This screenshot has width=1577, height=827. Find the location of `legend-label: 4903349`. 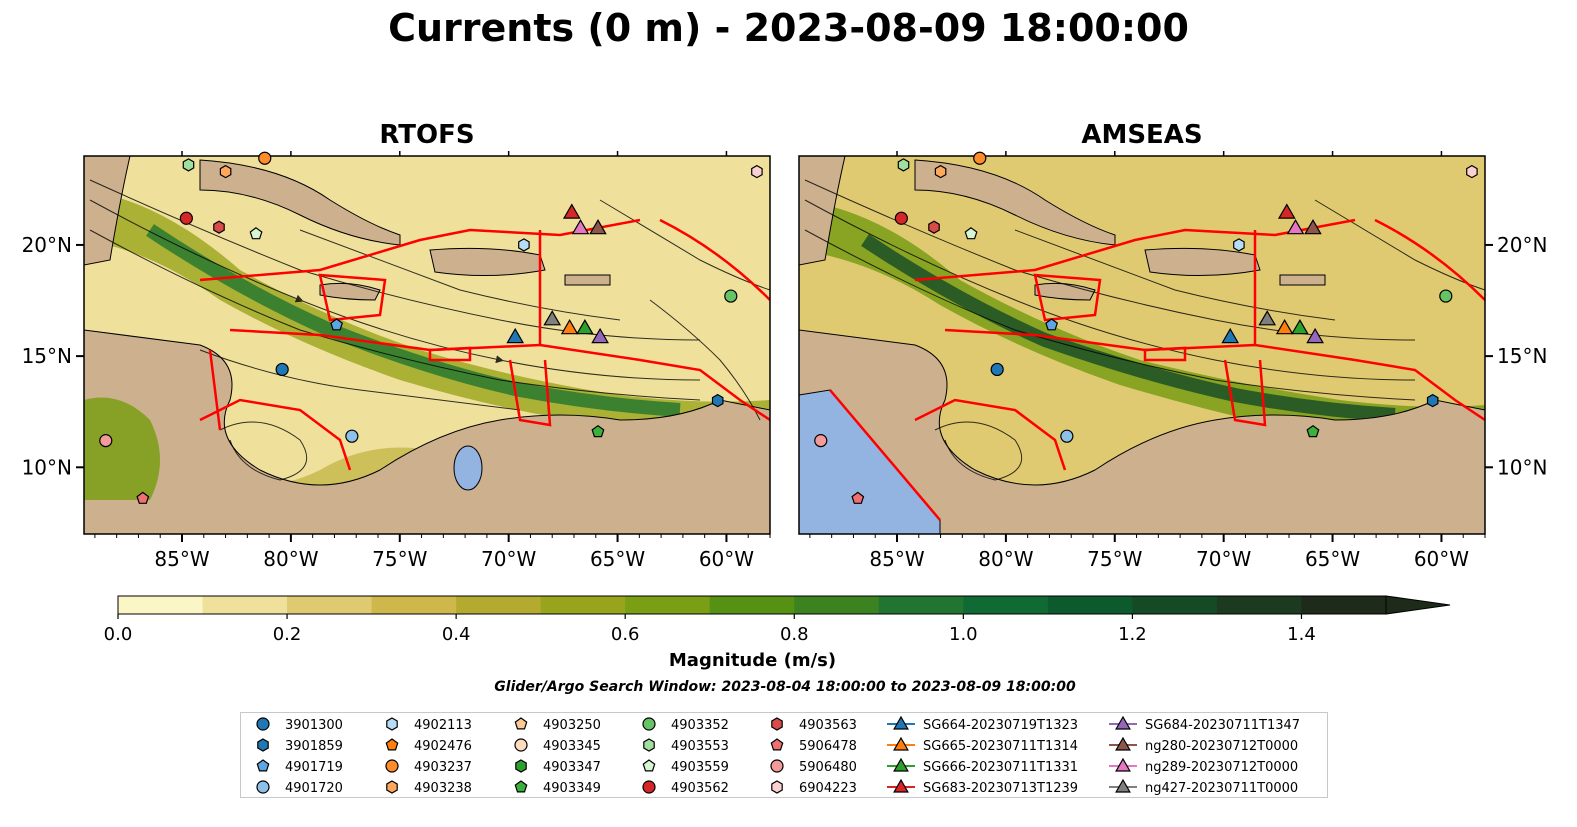

legend-label: 4903349 is located at coordinates (572, 788).